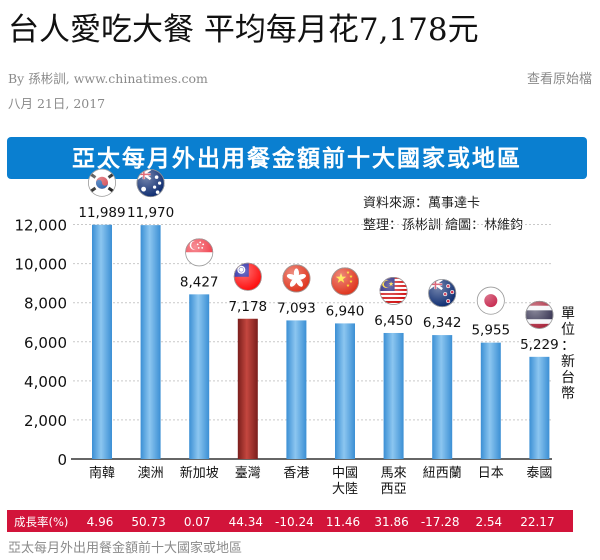  Describe the element at coordinates (47, 78) in the screenshot. I see `author-link: 孫彬訓` at that location.